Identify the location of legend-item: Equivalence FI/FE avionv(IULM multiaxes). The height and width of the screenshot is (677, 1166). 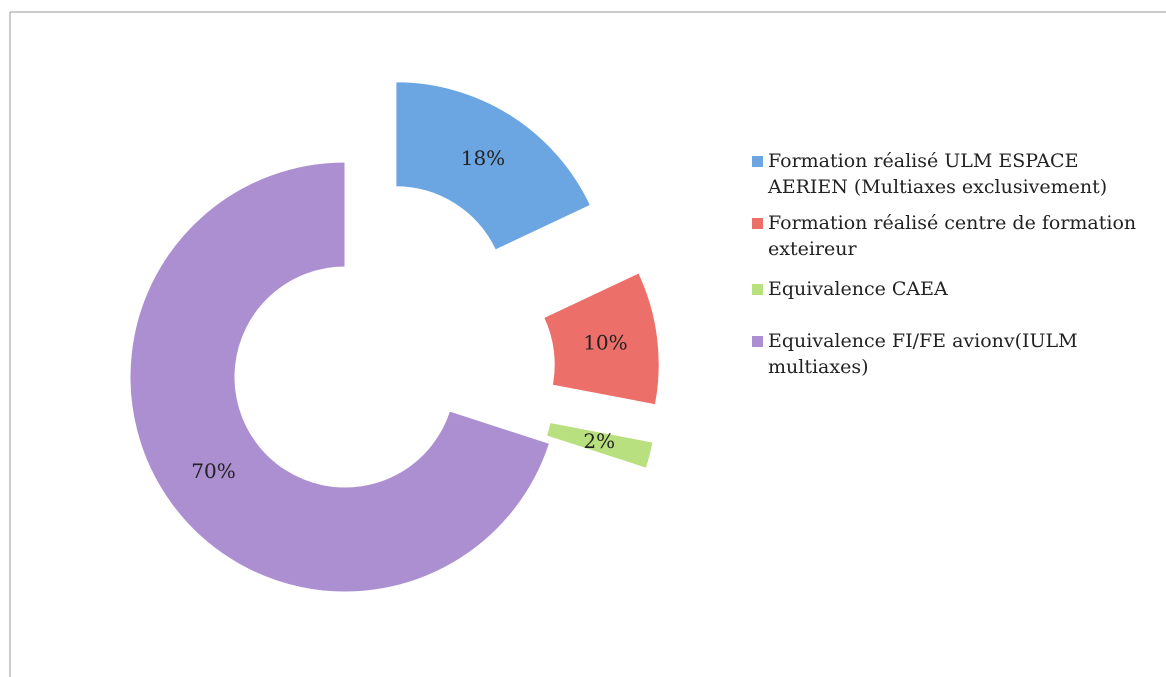
(957, 354).